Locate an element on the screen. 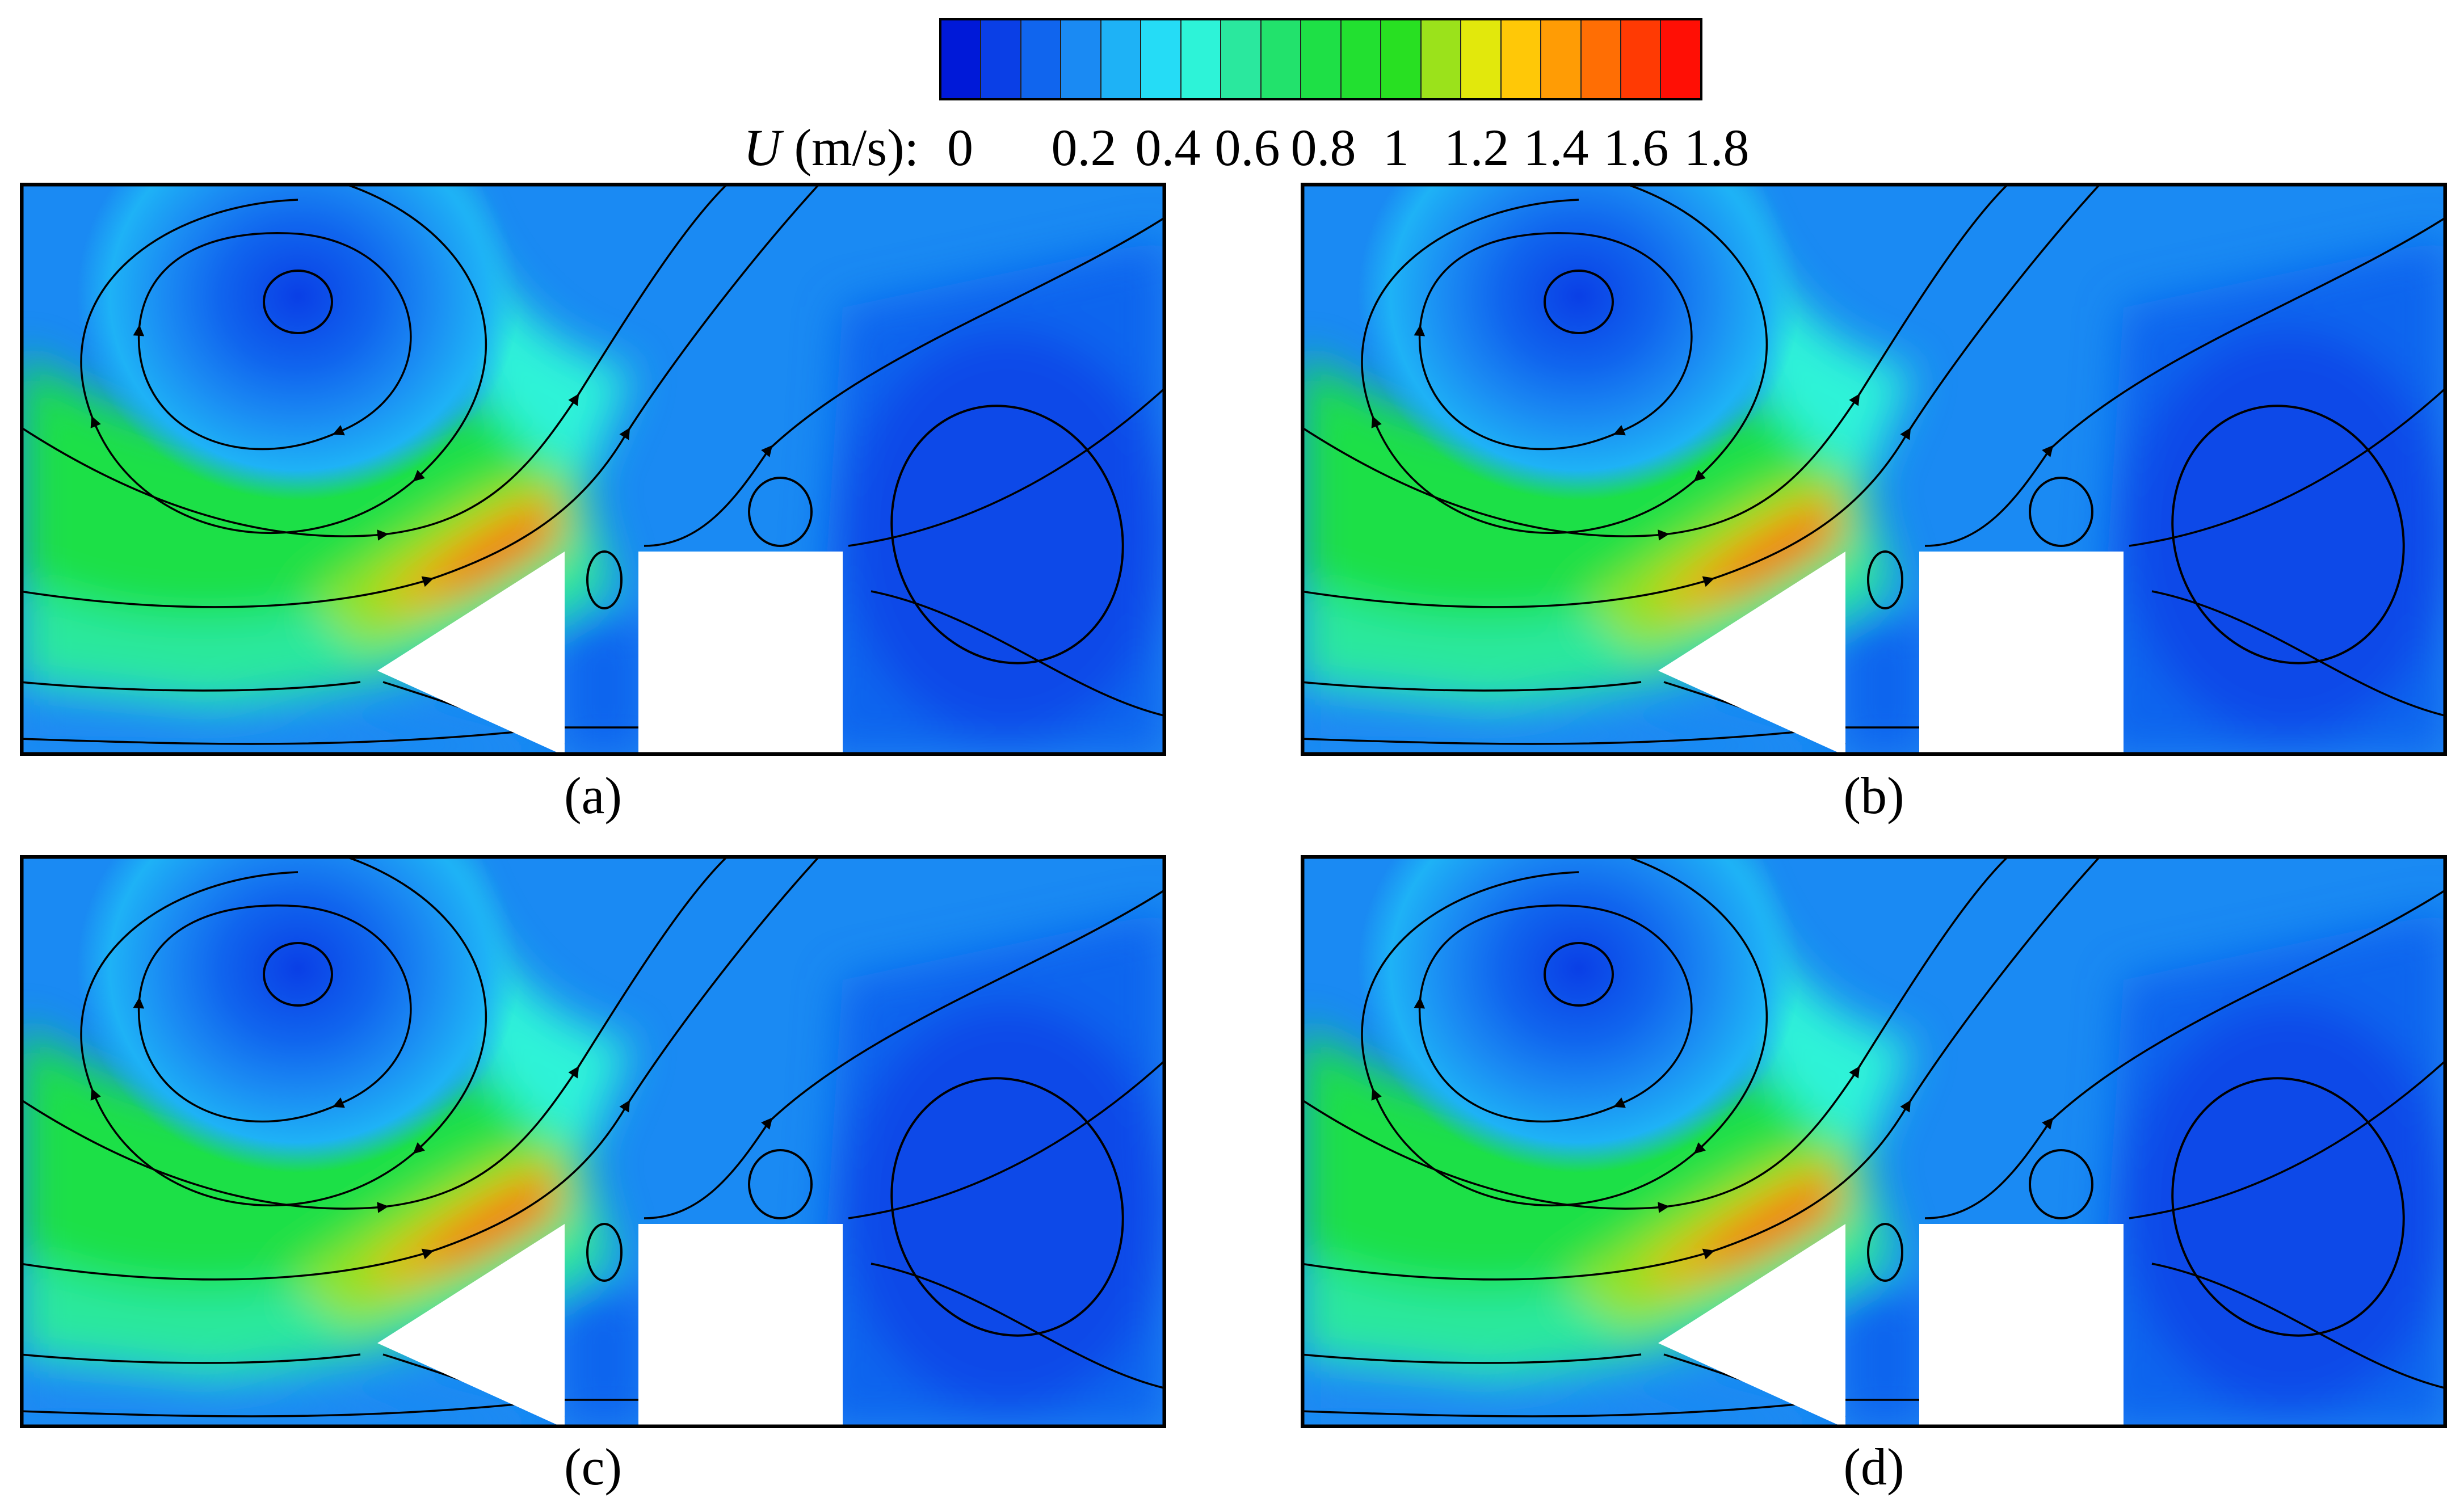 The width and height of the screenshot is (2464, 1498). caption-a: (a) is located at coordinates (593, 795).